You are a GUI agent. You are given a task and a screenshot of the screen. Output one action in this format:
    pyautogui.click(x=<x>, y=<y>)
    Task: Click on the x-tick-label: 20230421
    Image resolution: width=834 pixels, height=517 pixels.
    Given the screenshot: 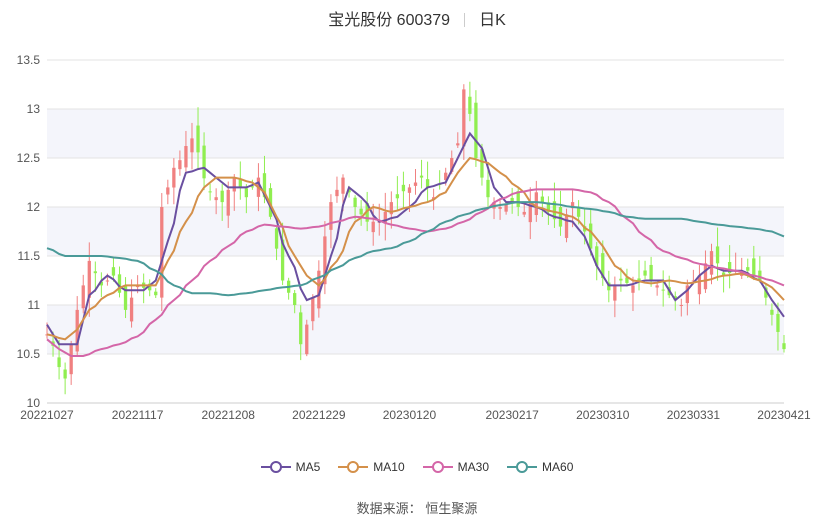 What is the action you would take?
    pyautogui.click(x=784, y=415)
    